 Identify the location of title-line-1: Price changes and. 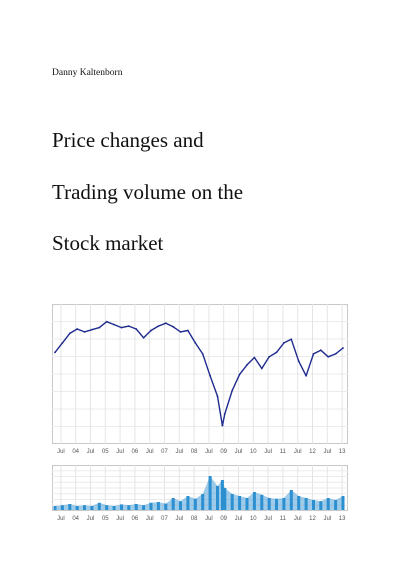
(128, 140).